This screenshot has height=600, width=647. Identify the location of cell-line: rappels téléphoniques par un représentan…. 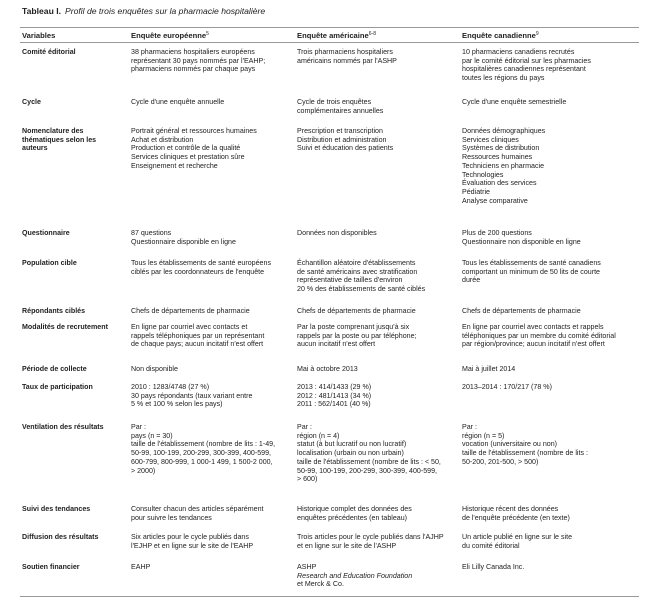
(198, 335).